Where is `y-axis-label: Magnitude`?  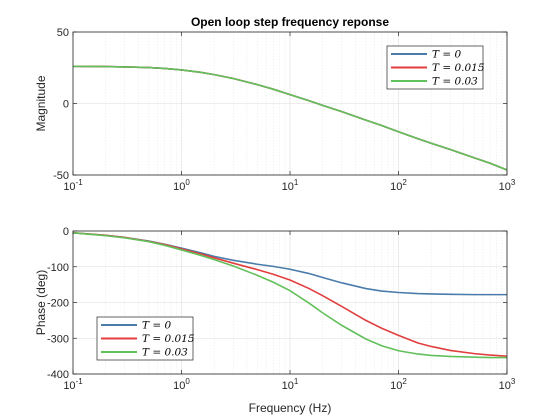 y-axis-label: Magnitude is located at coordinates (41, 103).